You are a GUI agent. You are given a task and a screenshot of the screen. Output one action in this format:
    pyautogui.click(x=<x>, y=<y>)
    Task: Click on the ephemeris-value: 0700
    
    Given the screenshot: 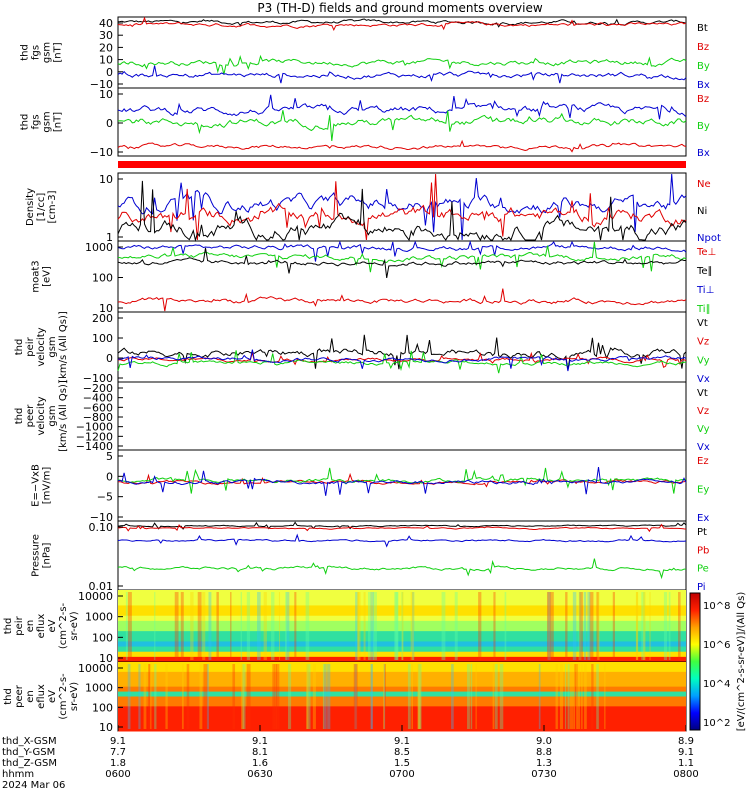 What is the action you would take?
    pyautogui.click(x=401, y=774)
    